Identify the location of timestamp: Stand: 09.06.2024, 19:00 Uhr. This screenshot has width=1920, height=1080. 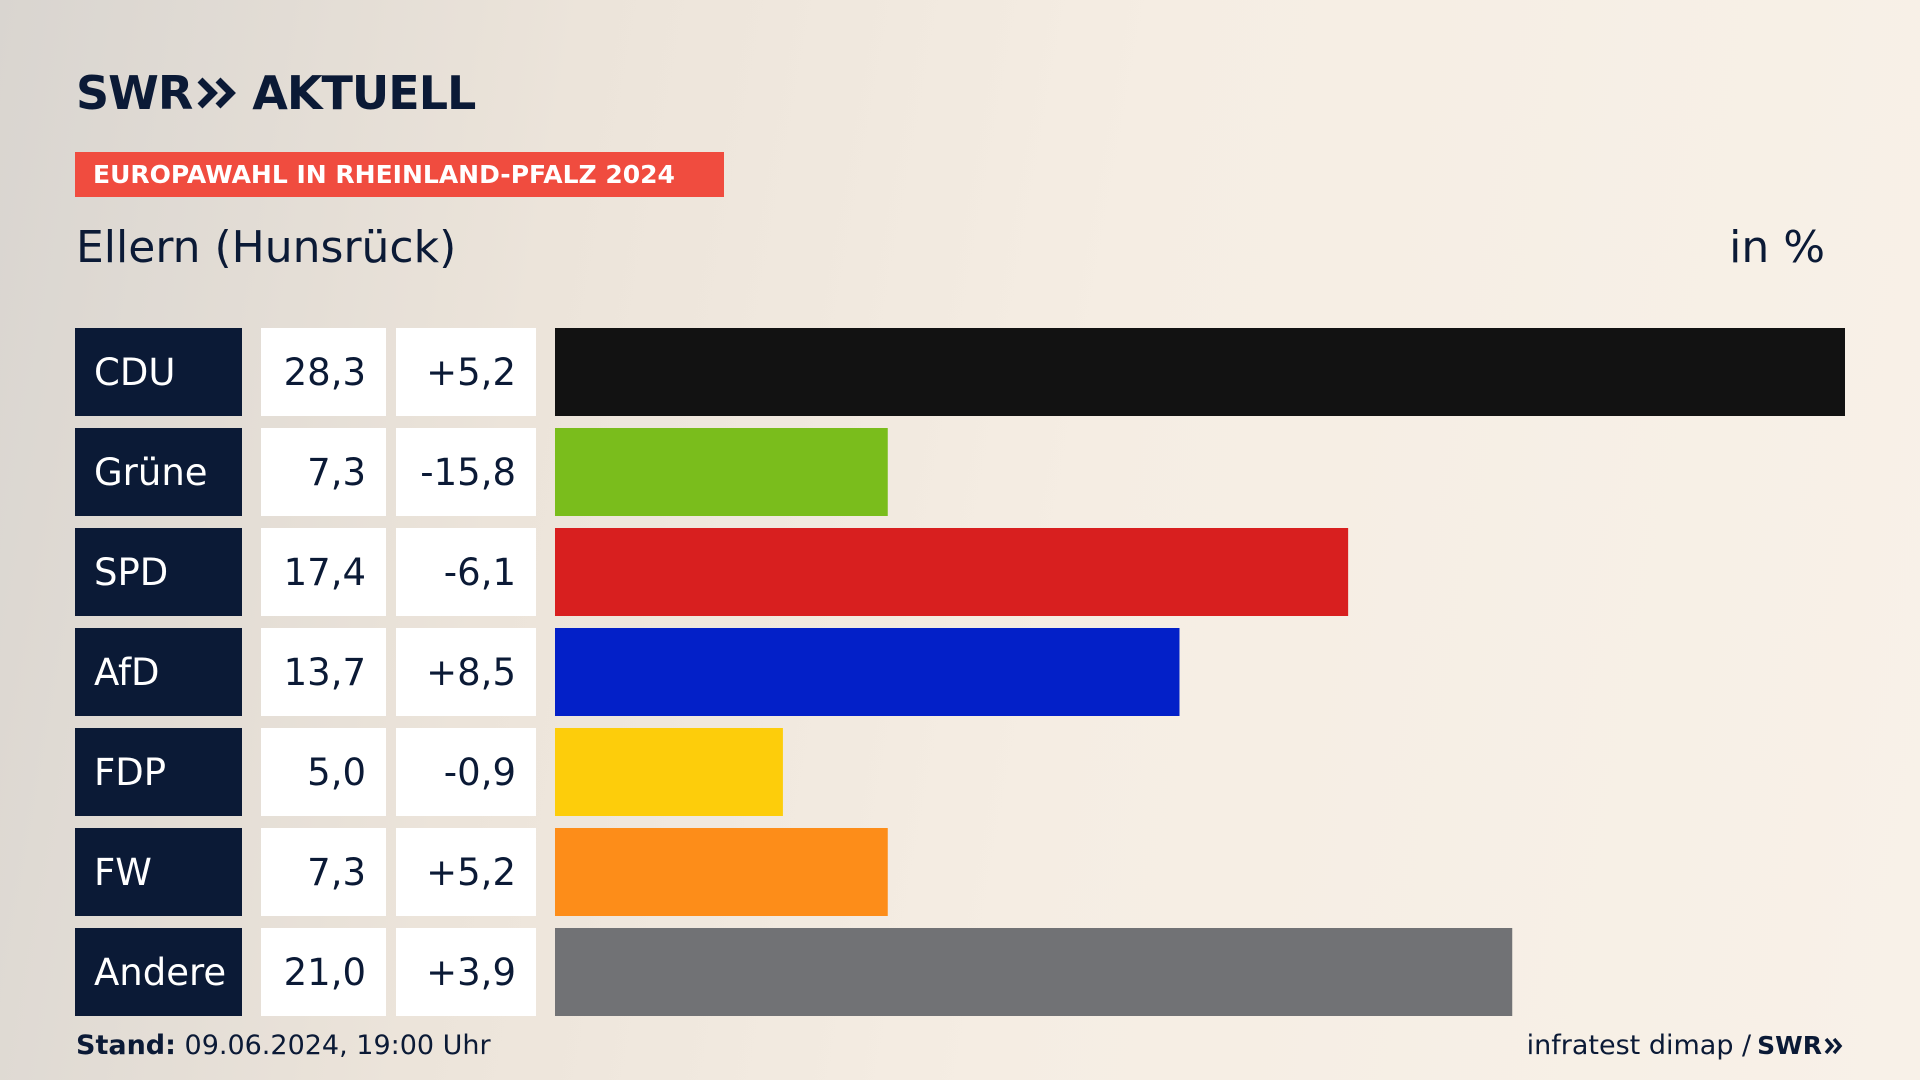
(283, 1045).